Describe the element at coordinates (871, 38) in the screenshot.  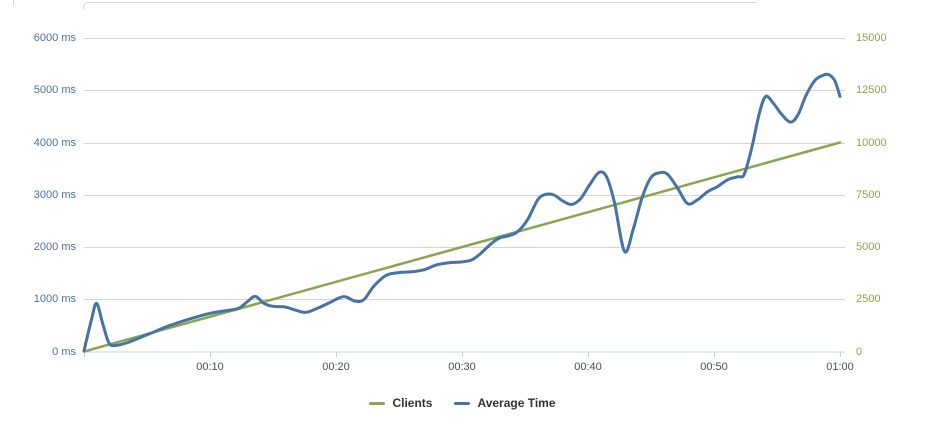
I see `y-right-tick-label: 15000` at that location.